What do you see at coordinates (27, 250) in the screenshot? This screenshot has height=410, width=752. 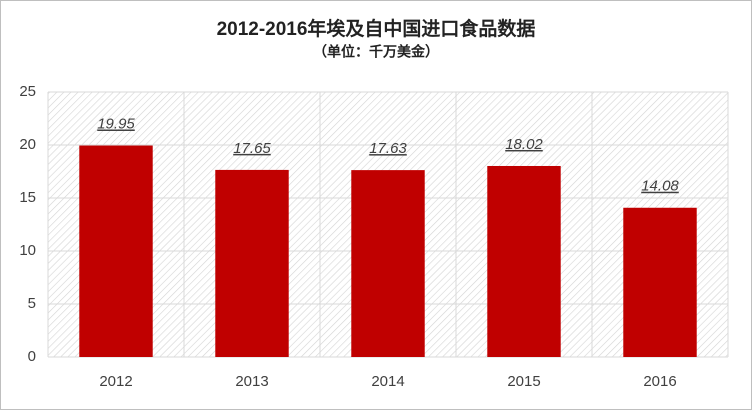 I see `y-tick-label: 10` at bounding box center [27, 250].